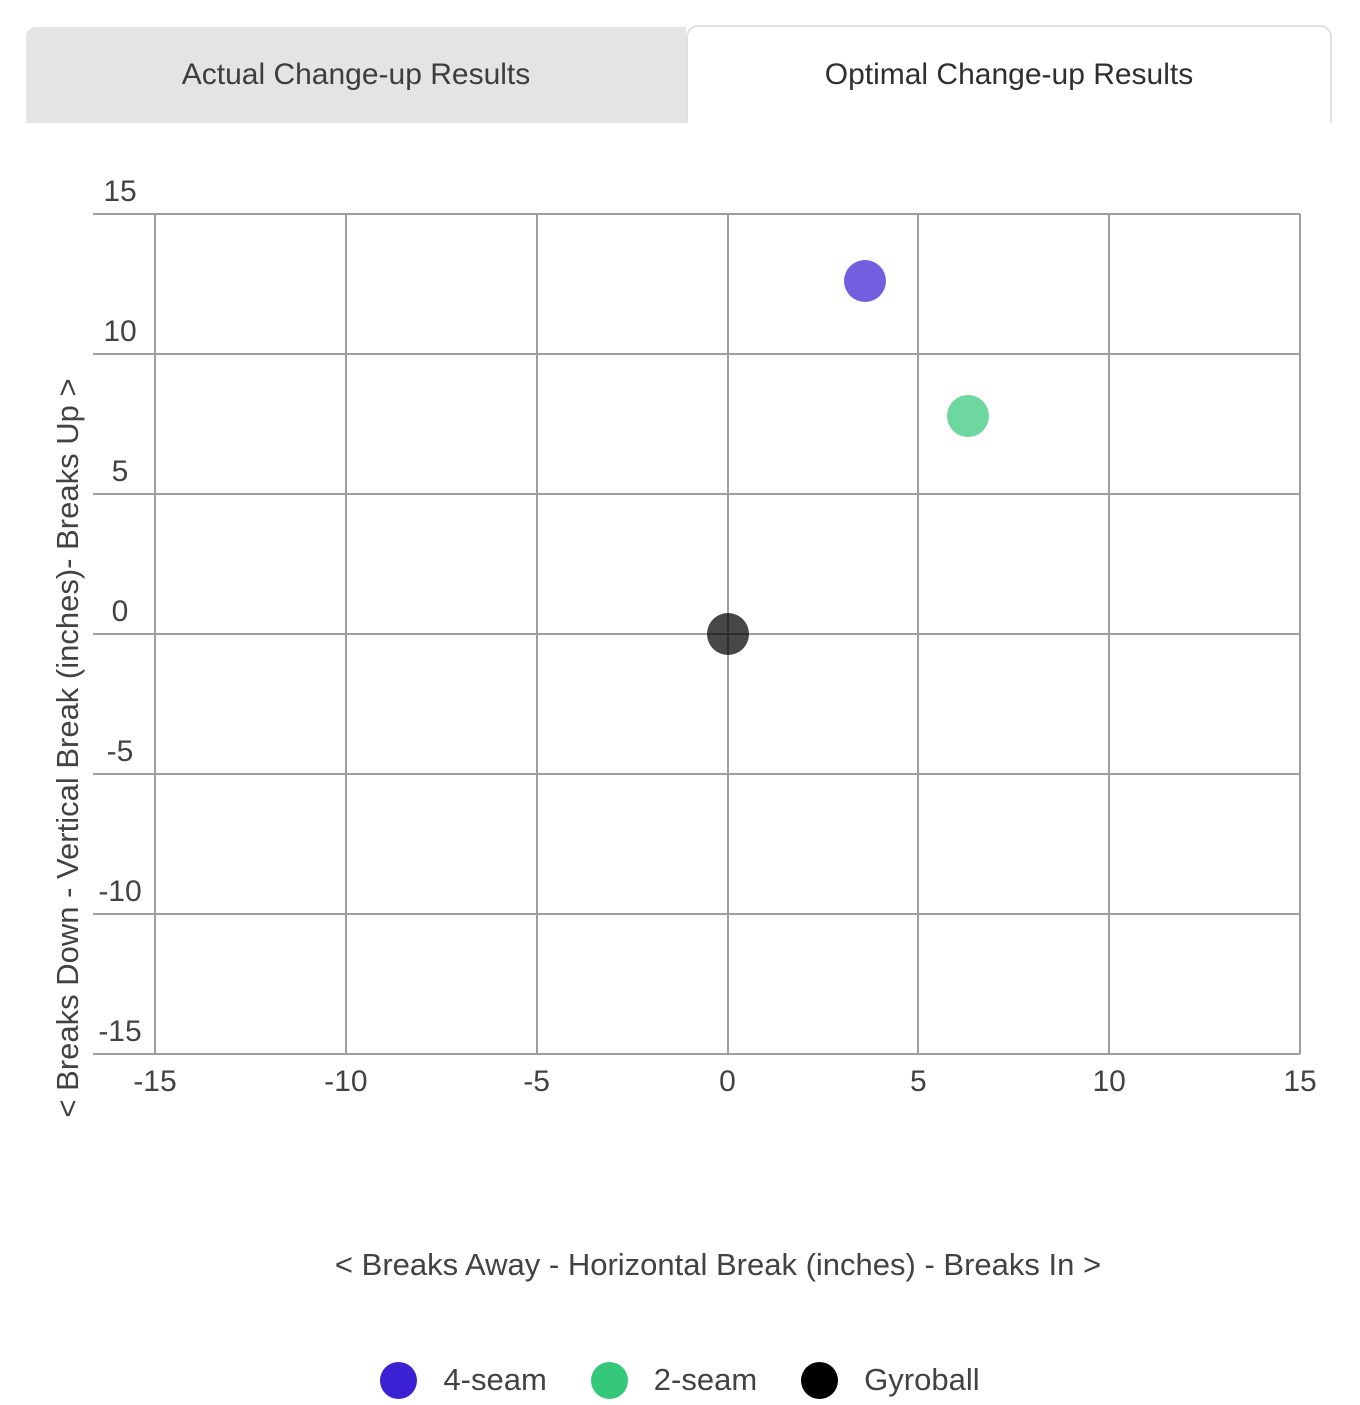 The height and width of the screenshot is (1405, 1360). I want to click on chart-legend: 4-seam 2-seam Gyroball, so click(680, 1380).